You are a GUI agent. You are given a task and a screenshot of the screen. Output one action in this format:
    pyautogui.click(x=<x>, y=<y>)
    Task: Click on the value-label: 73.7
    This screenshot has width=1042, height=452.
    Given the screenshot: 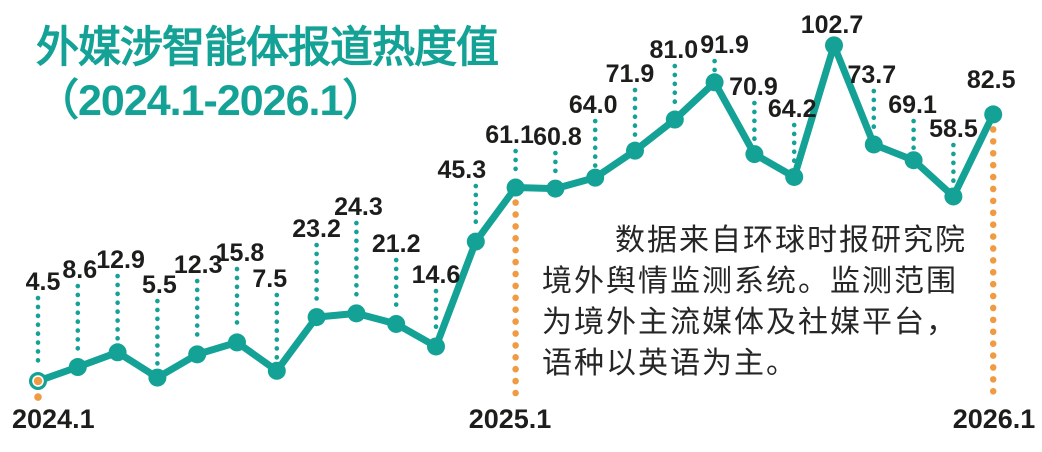 What is the action you would take?
    pyautogui.click(x=871, y=75)
    